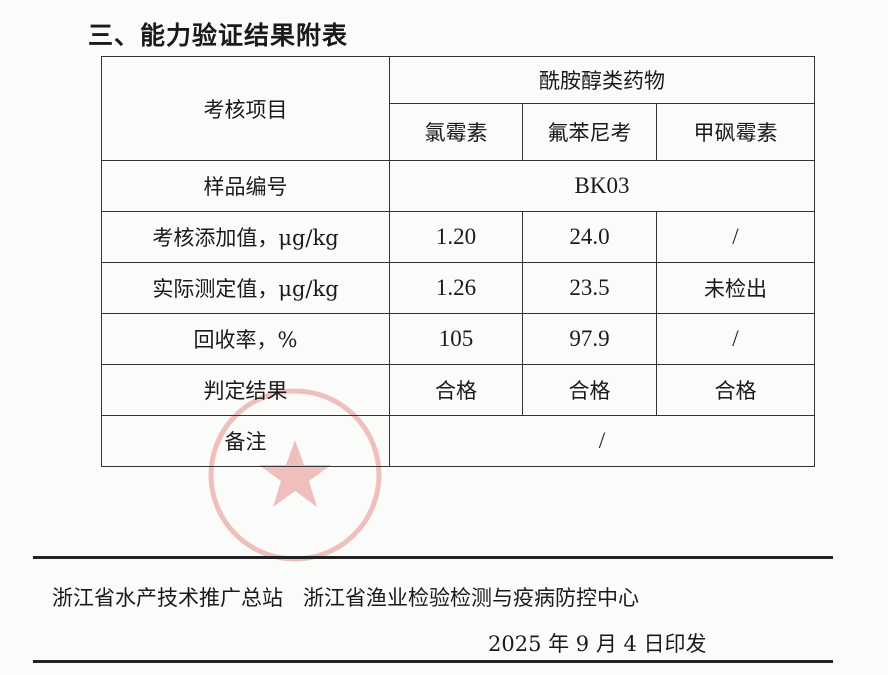 The width and height of the screenshot is (888, 675). Describe the element at coordinates (602, 80) in the screenshot. I see `group-header: 酰胺醇类药物` at that location.